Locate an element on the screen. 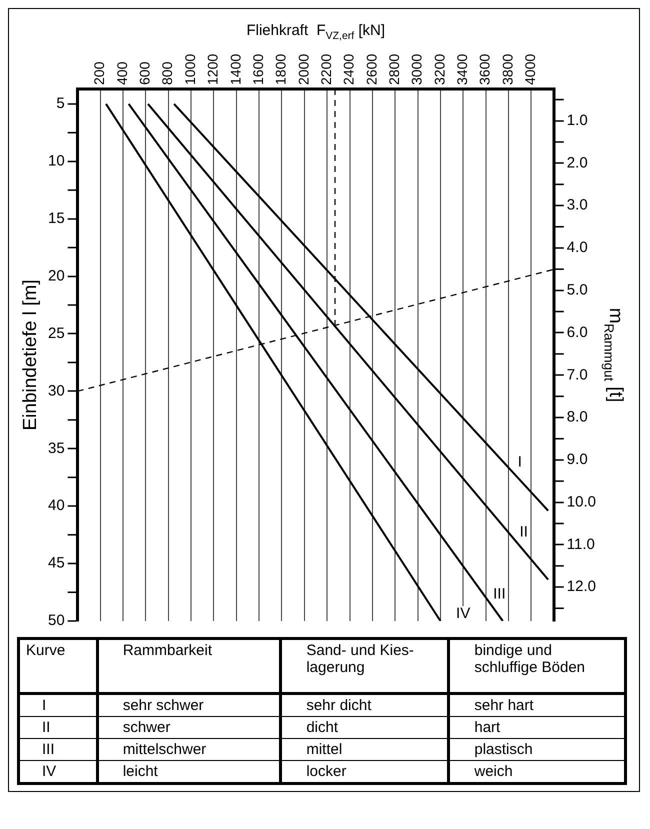 Image resolution: width=650 pixels, height=829 pixels. text: III is located at coordinates (48, 749).